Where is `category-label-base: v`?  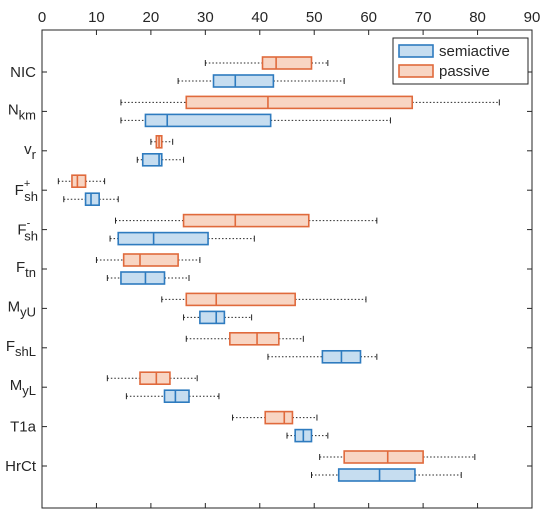 category-label-base: v is located at coordinates (28, 149).